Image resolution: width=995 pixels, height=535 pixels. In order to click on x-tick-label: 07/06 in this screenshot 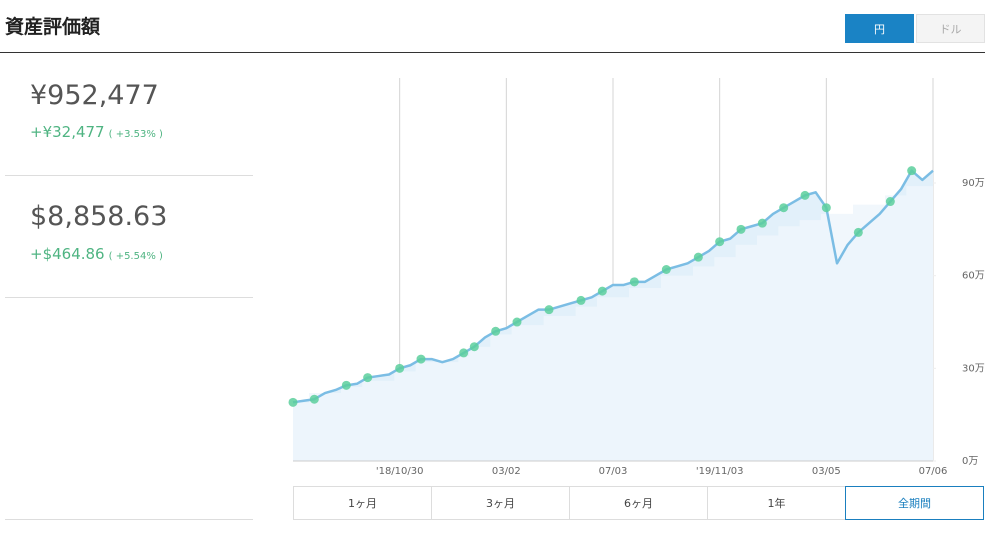, I will do `click(933, 471)`.